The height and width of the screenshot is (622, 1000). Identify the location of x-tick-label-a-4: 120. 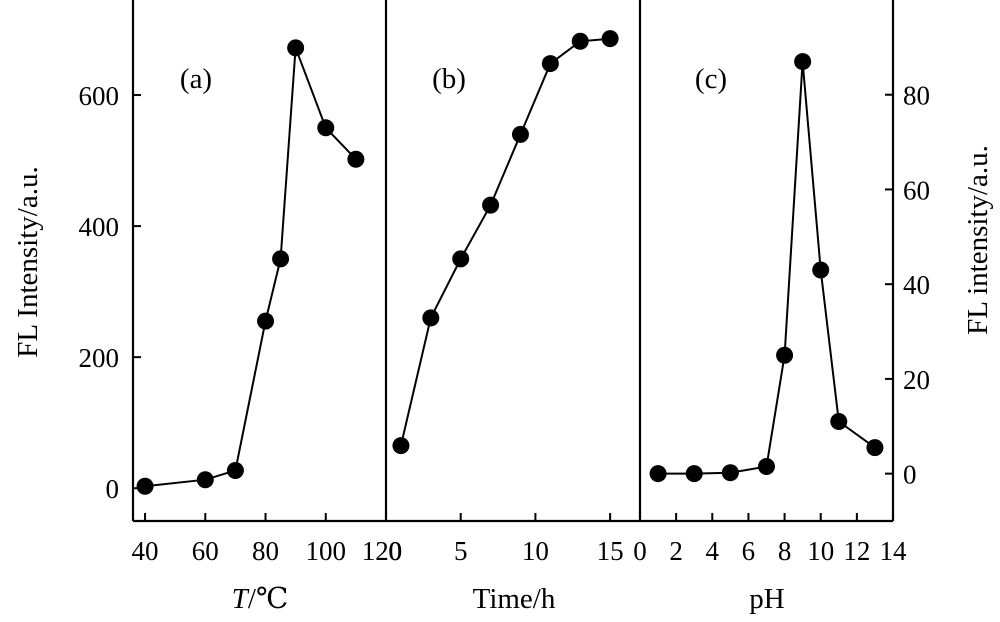
(382, 551).